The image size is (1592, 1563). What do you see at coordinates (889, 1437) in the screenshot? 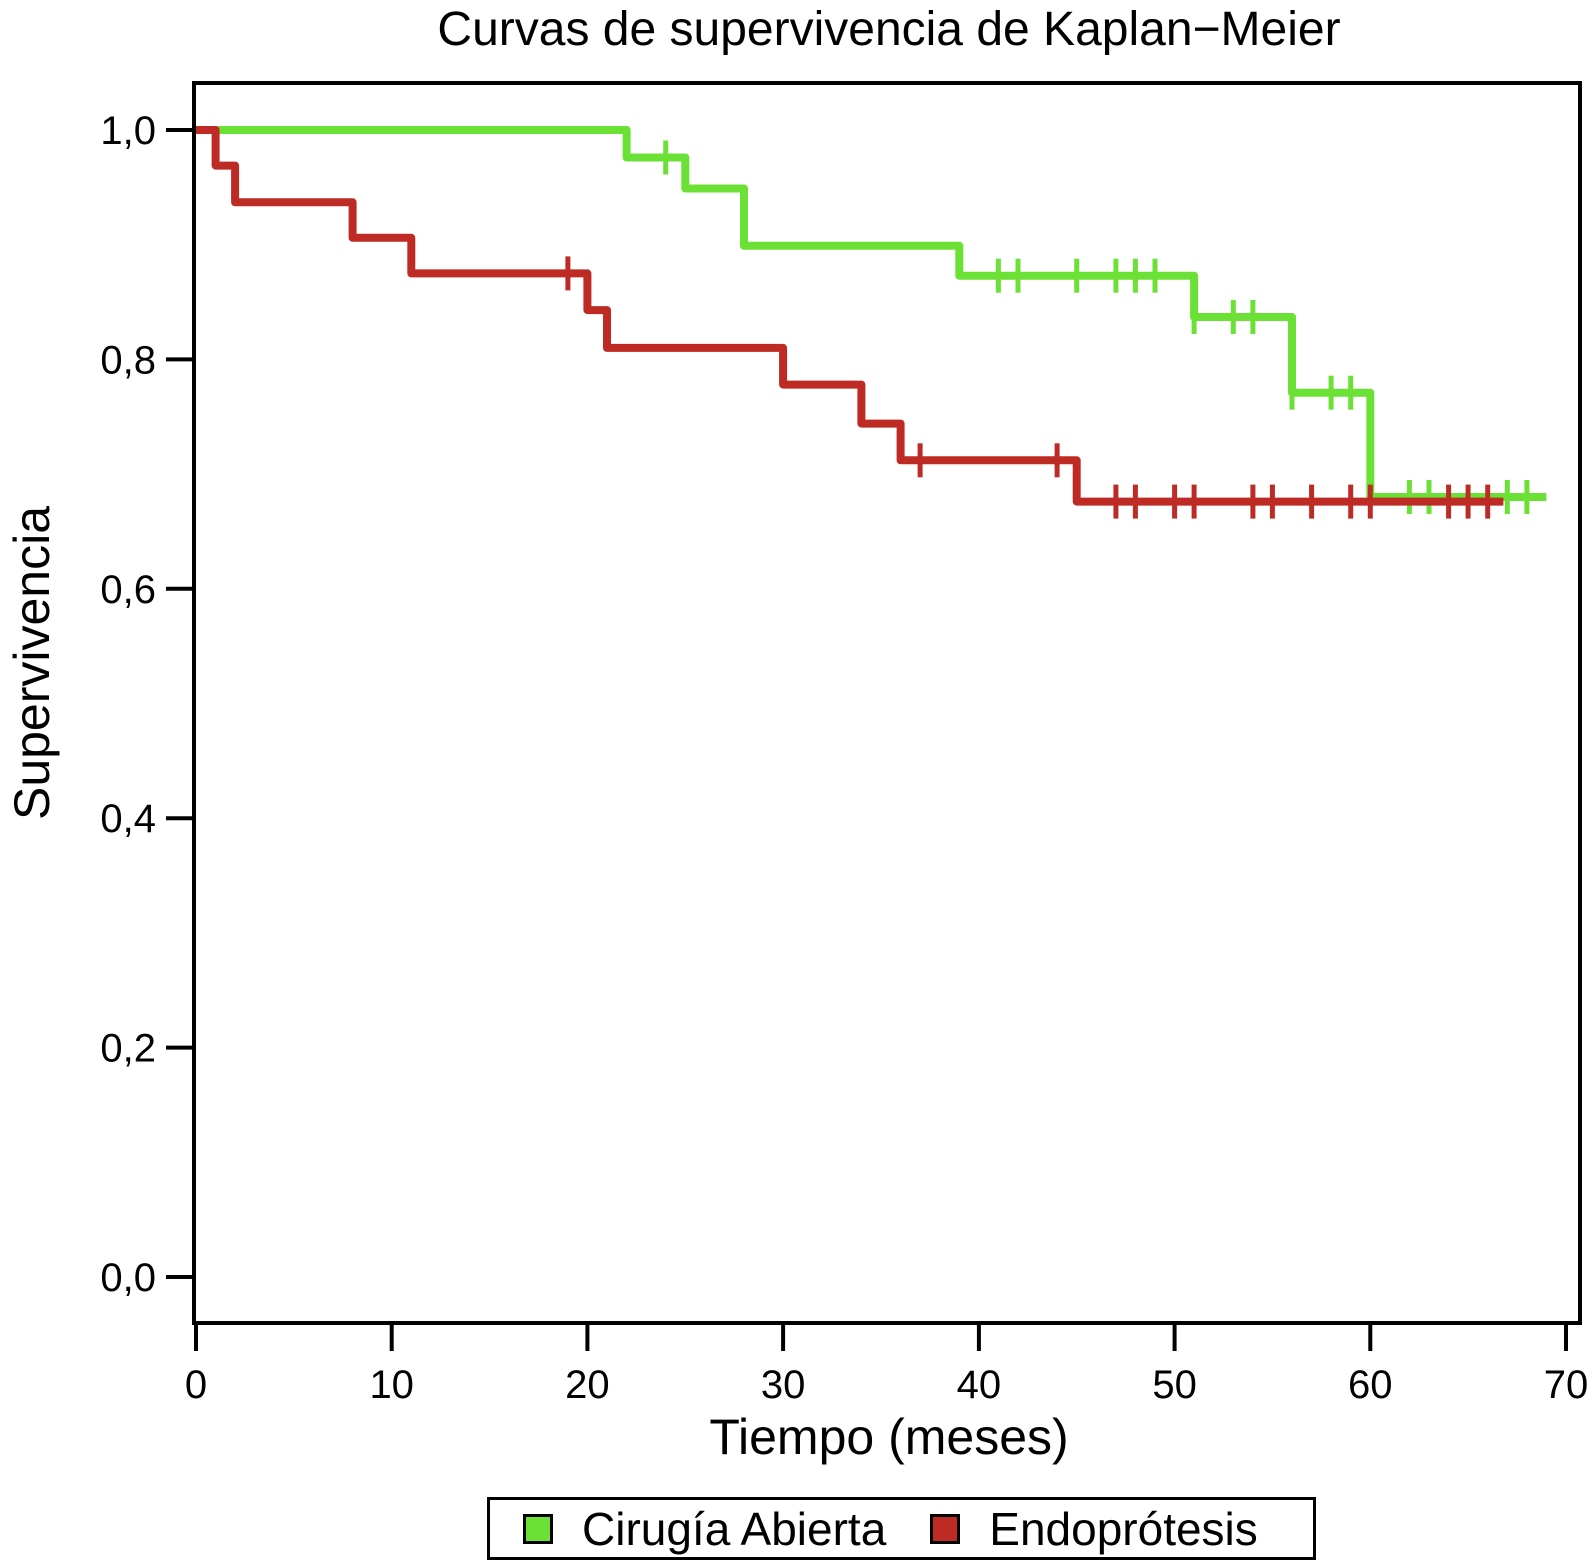
I see `x-axis-title: Tiempo (meses)` at bounding box center [889, 1437].